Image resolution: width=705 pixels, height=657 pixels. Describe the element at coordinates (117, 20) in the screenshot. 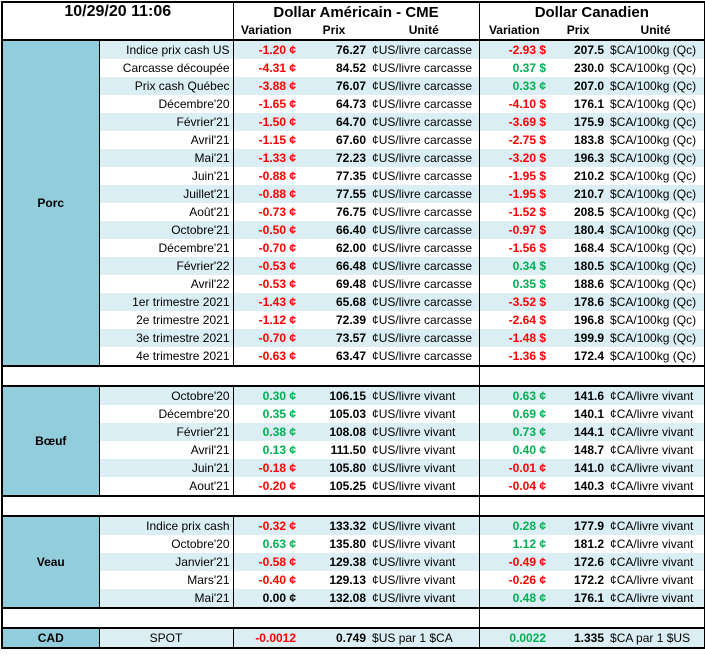

I see `timestamp: 10/29/20 11:06` at that location.